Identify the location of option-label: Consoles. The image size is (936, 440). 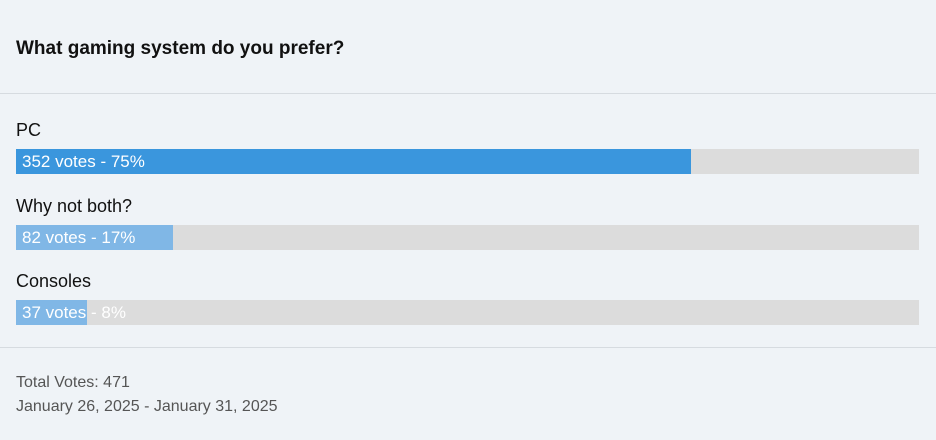
(54, 281).